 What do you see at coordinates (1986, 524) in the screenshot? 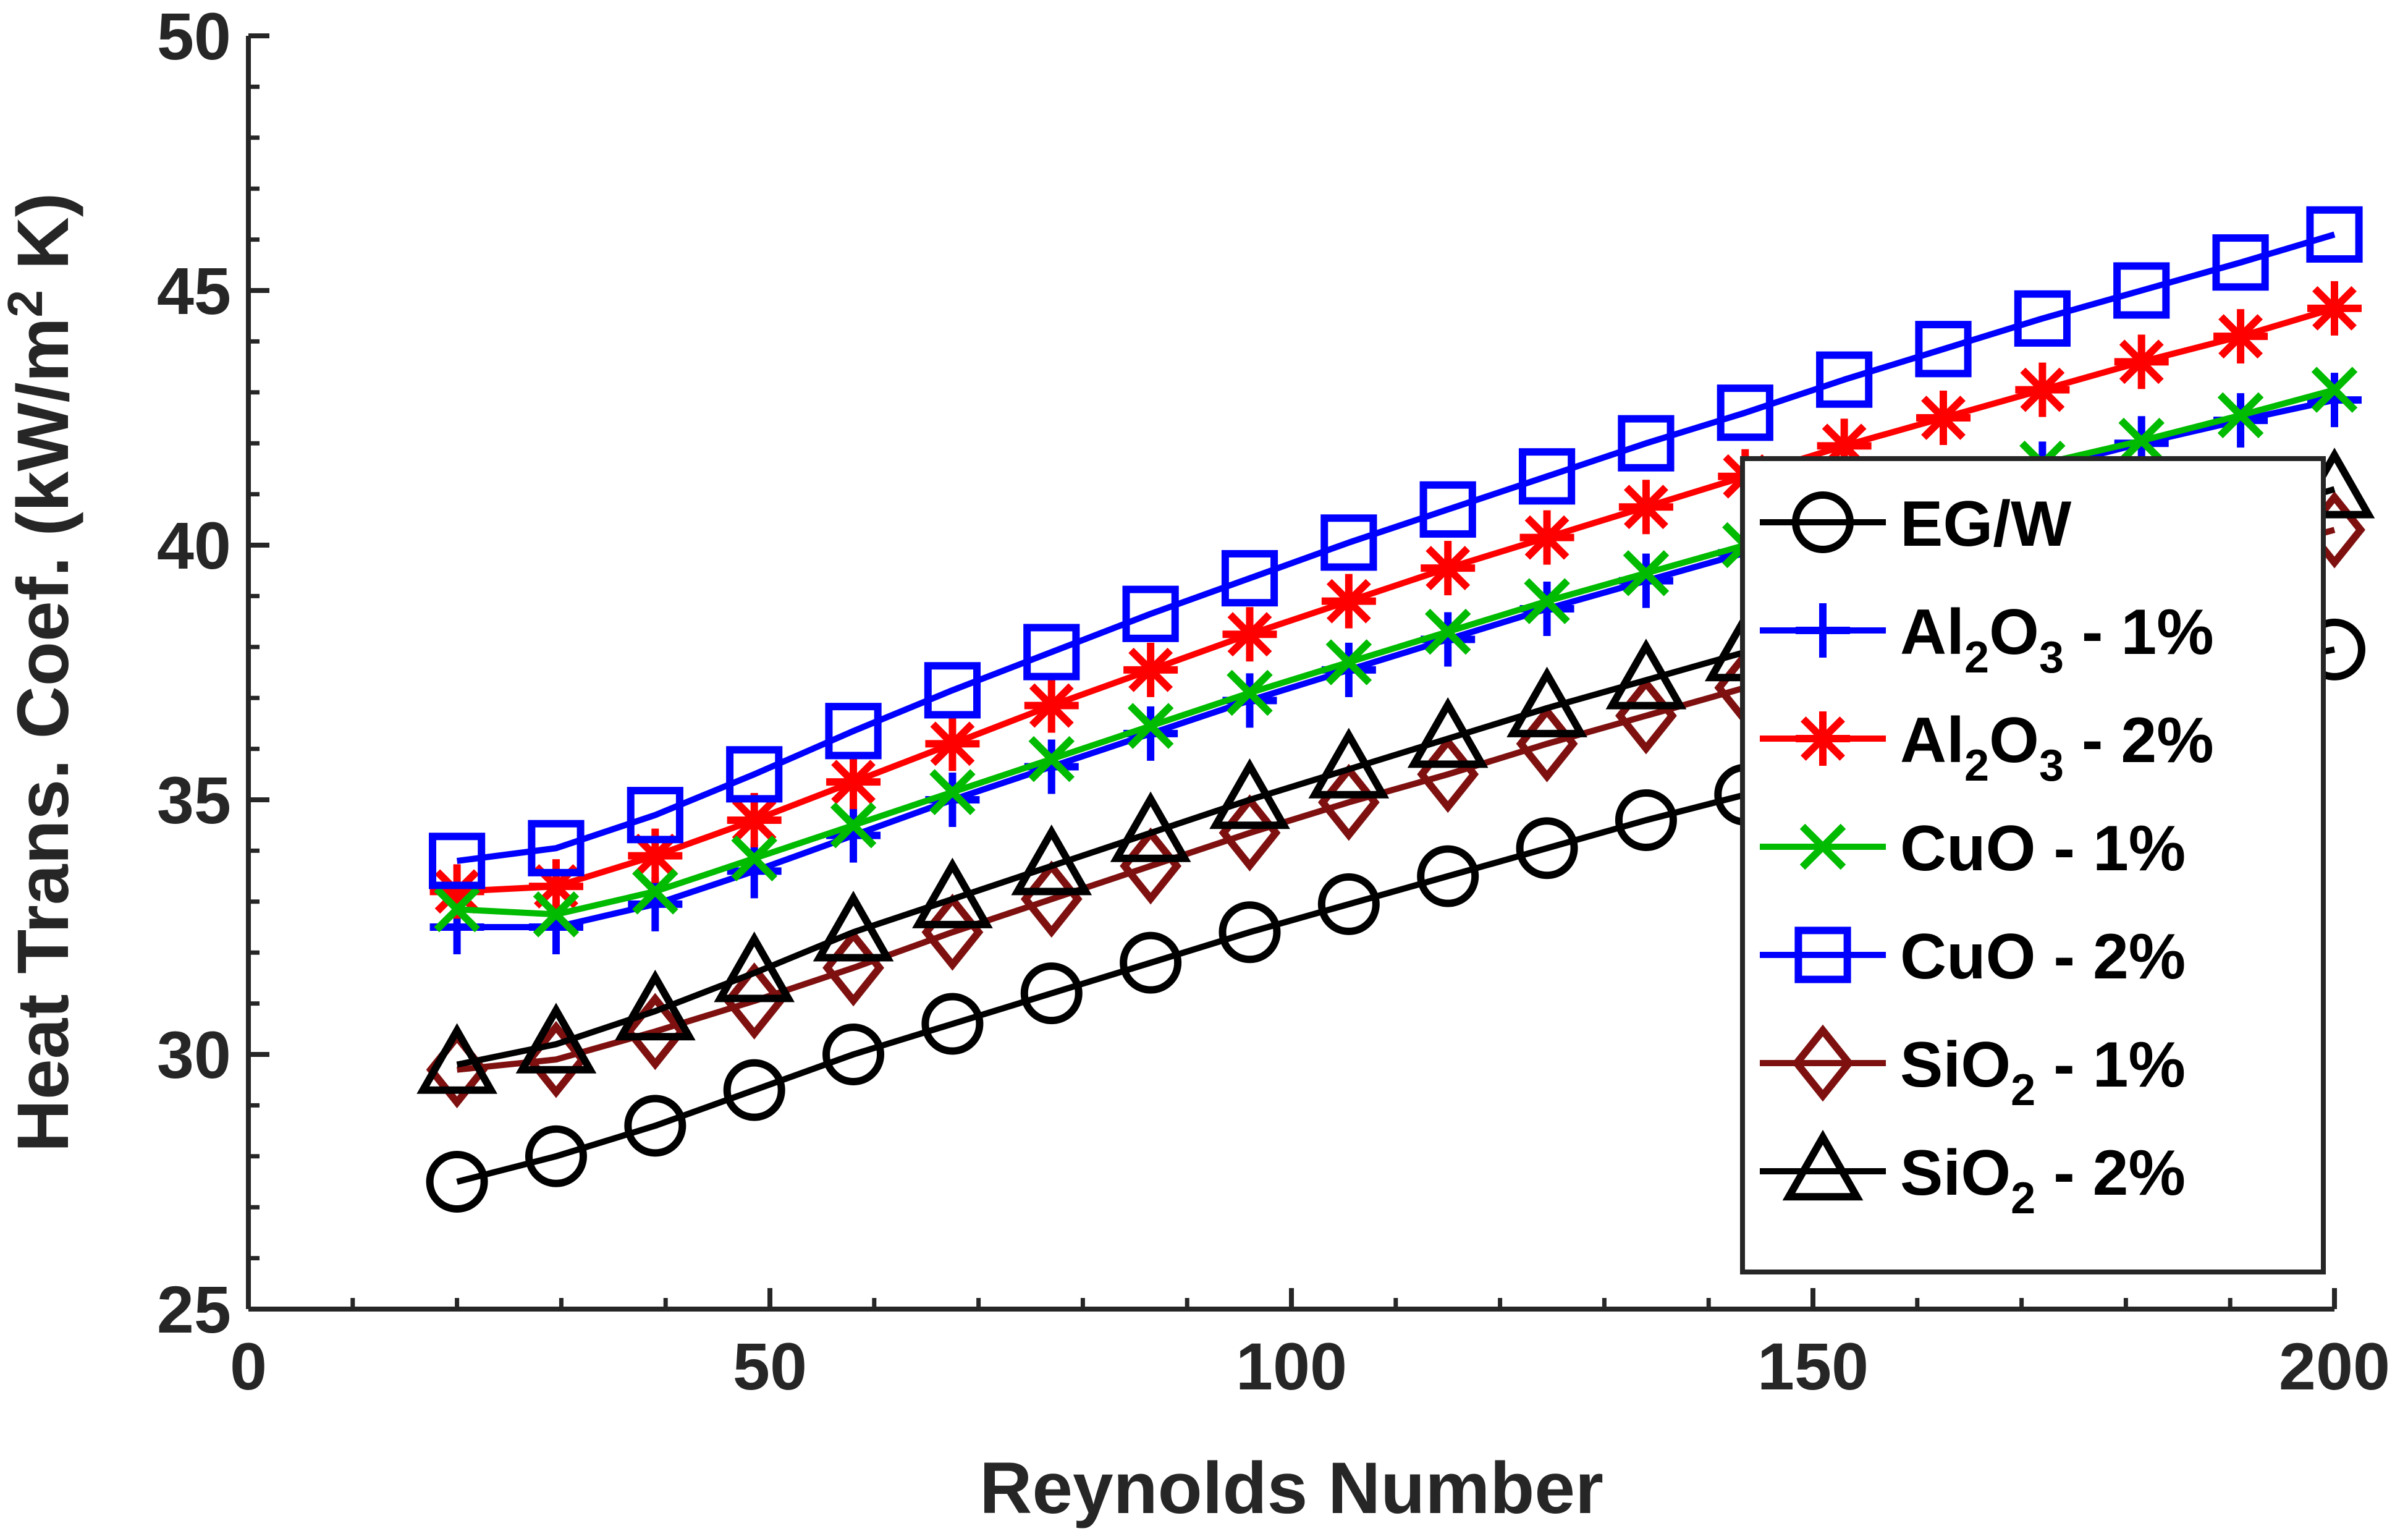
I see `legend-label: EG/W` at bounding box center [1986, 524].